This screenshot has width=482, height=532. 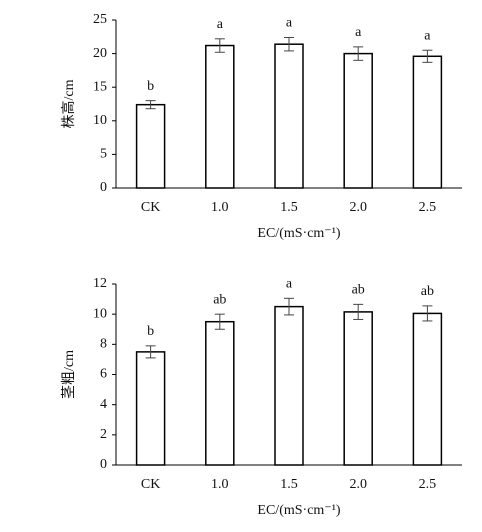 I want to click on y-tick-label: 2, so click(x=103, y=434).